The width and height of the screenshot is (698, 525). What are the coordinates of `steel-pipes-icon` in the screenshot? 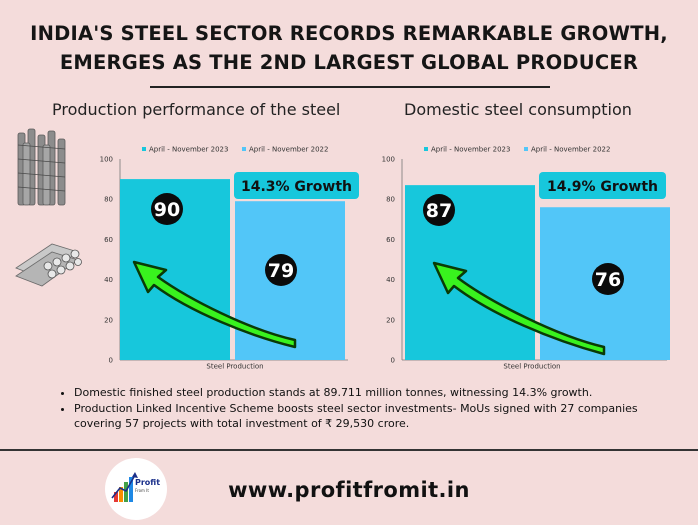 It's located at (48, 265).